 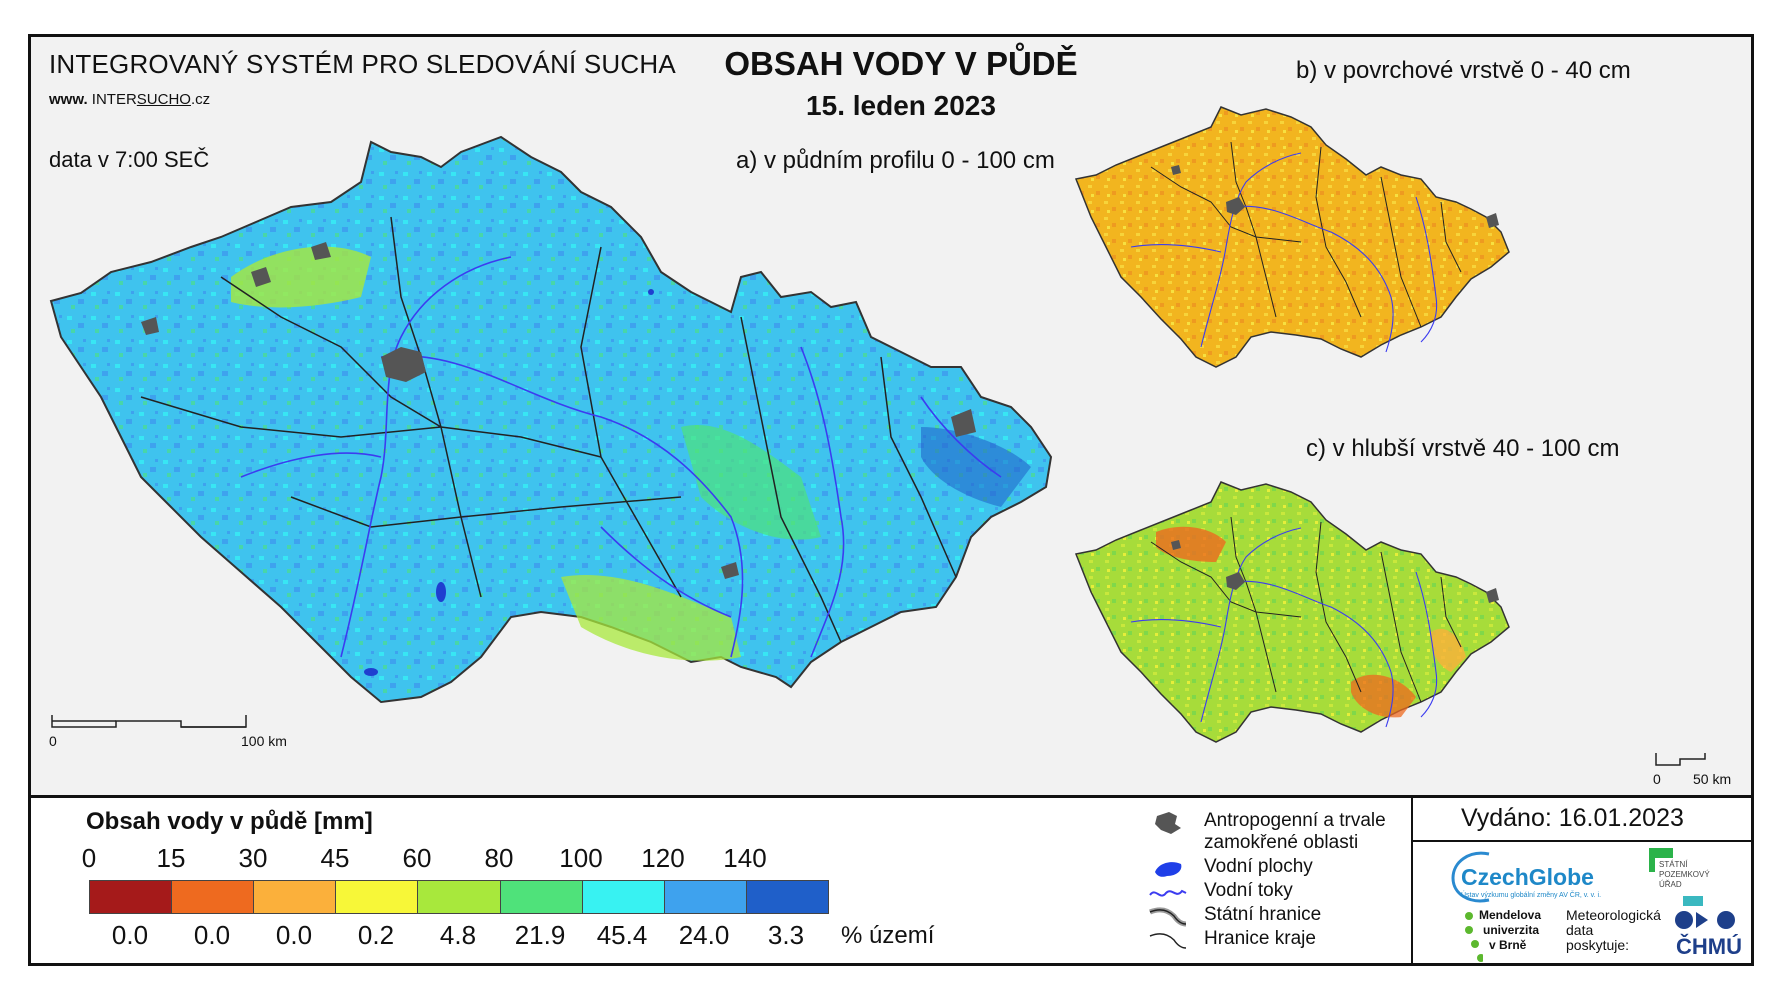 What do you see at coordinates (1219, 893) in the screenshot?
I see `legend-rivers: Vodní toky` at bounding box center [1219, 893].